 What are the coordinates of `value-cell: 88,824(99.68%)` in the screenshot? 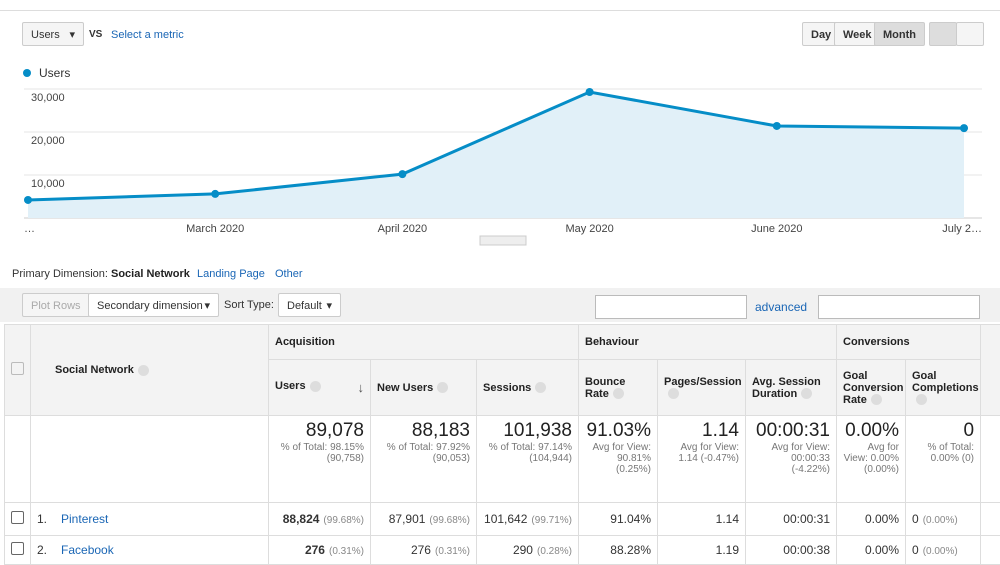 It's located at (320, 519).